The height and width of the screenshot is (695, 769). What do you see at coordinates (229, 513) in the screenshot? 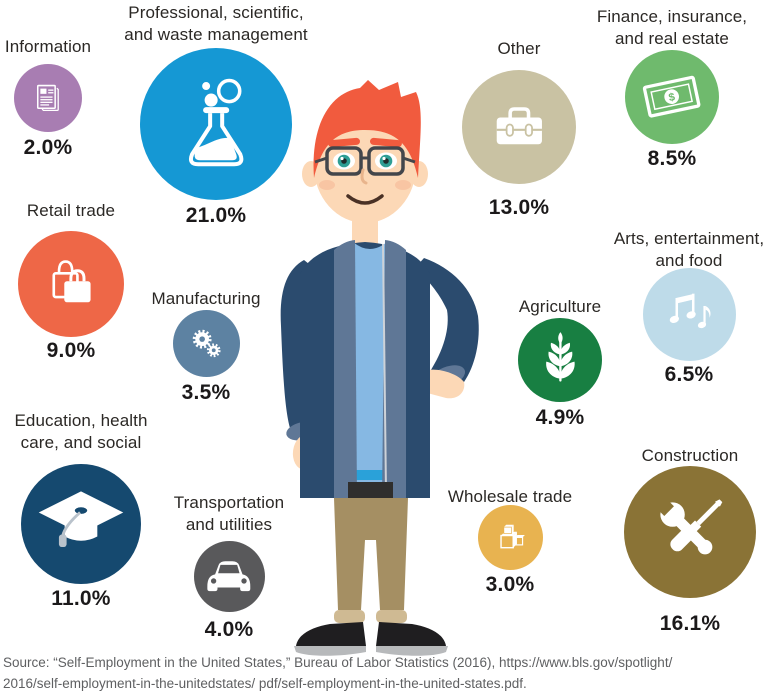
I see `sector-label: Transportation and utilities` at bounding box center [229, 513].